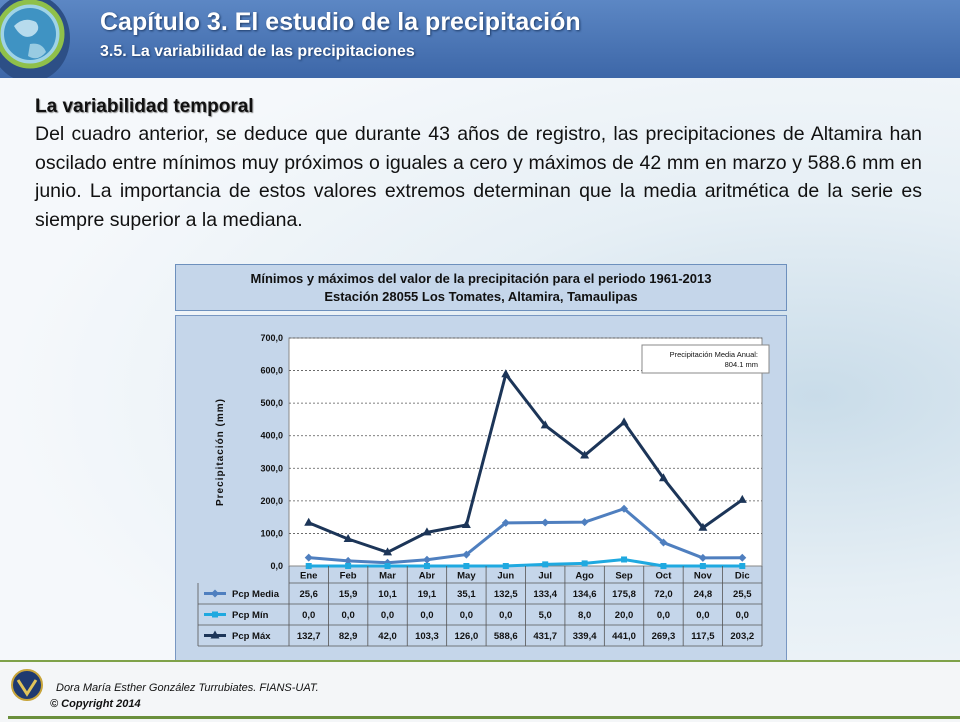  What do you see at coordinates (271, 436) in the screenshot?
I see `y-tick-label: 400,0` at bounding box center [271, 436].